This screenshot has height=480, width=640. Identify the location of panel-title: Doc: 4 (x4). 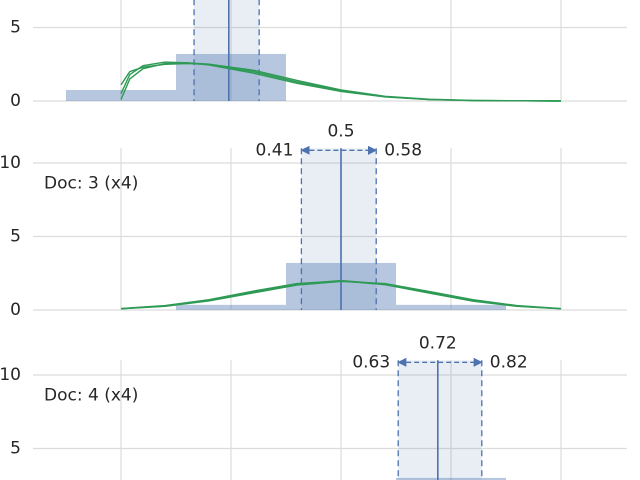
(91, 395).